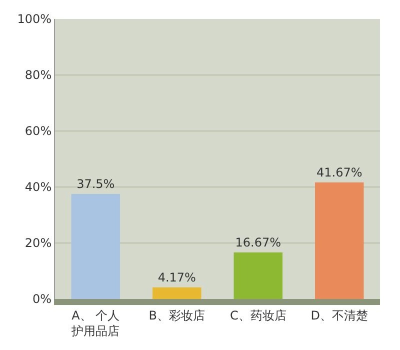 The image size is (400, 350). What do you see at coordinates (339, 315) in the screenshot?
I see `x-tick-label: D、不清楚` at bounding box center [339, 315].